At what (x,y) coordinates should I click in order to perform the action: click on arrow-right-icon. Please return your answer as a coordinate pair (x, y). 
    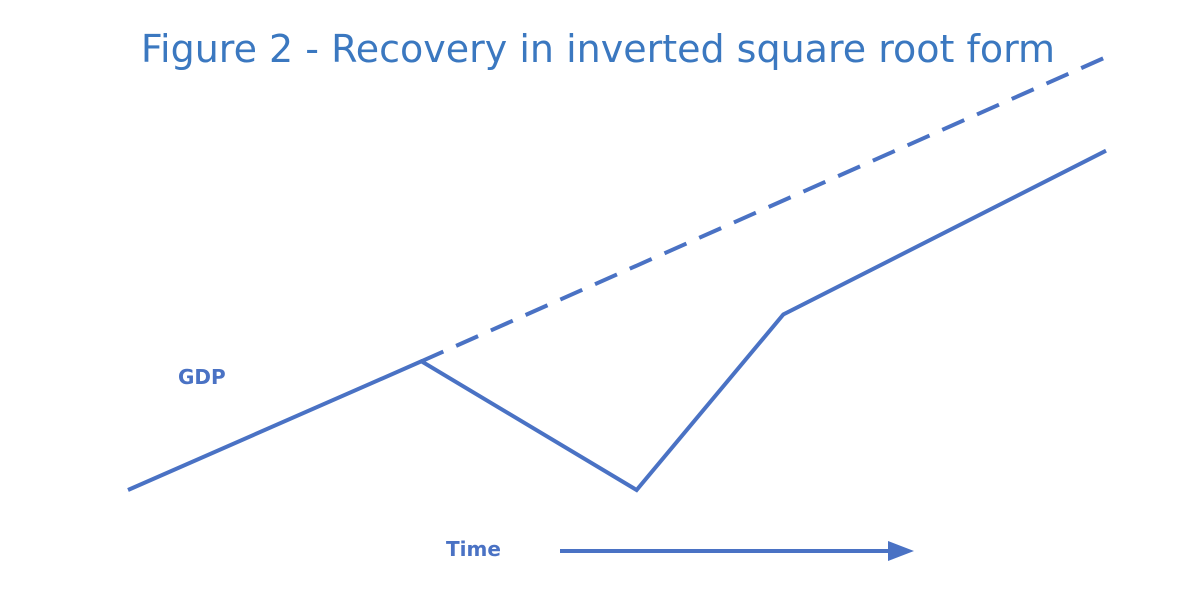
    Looking at the image, I should click on (737, 551).